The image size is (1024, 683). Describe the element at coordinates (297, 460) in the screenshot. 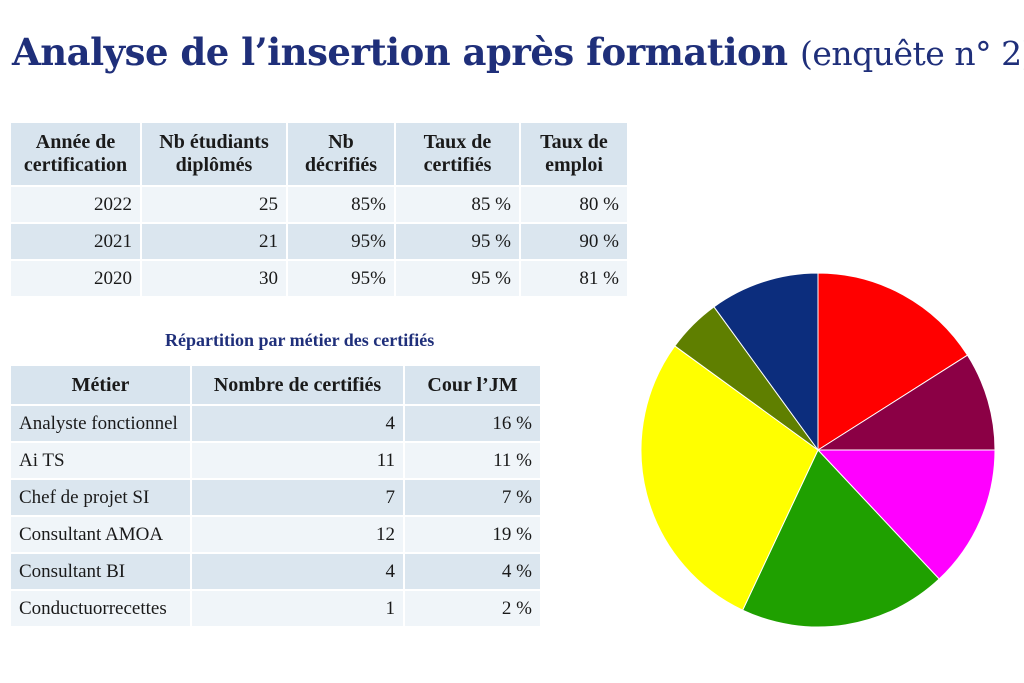

I see `cell: 11` at that location.